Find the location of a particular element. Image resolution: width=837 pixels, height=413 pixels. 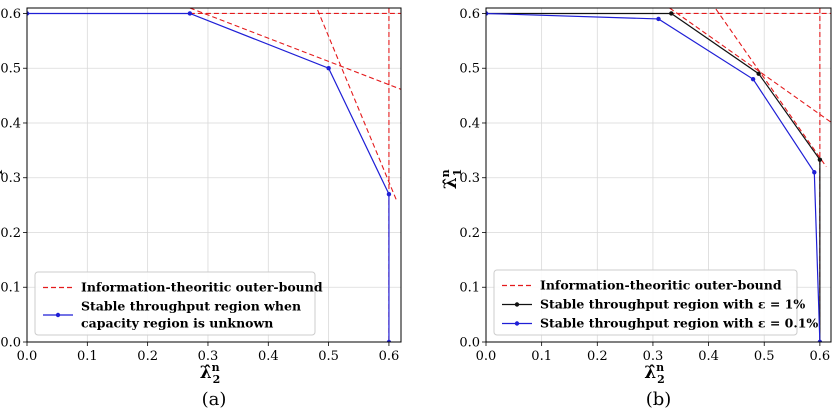

legend-entry-label: Stable throughput region when is located at coordinates (191, 306).